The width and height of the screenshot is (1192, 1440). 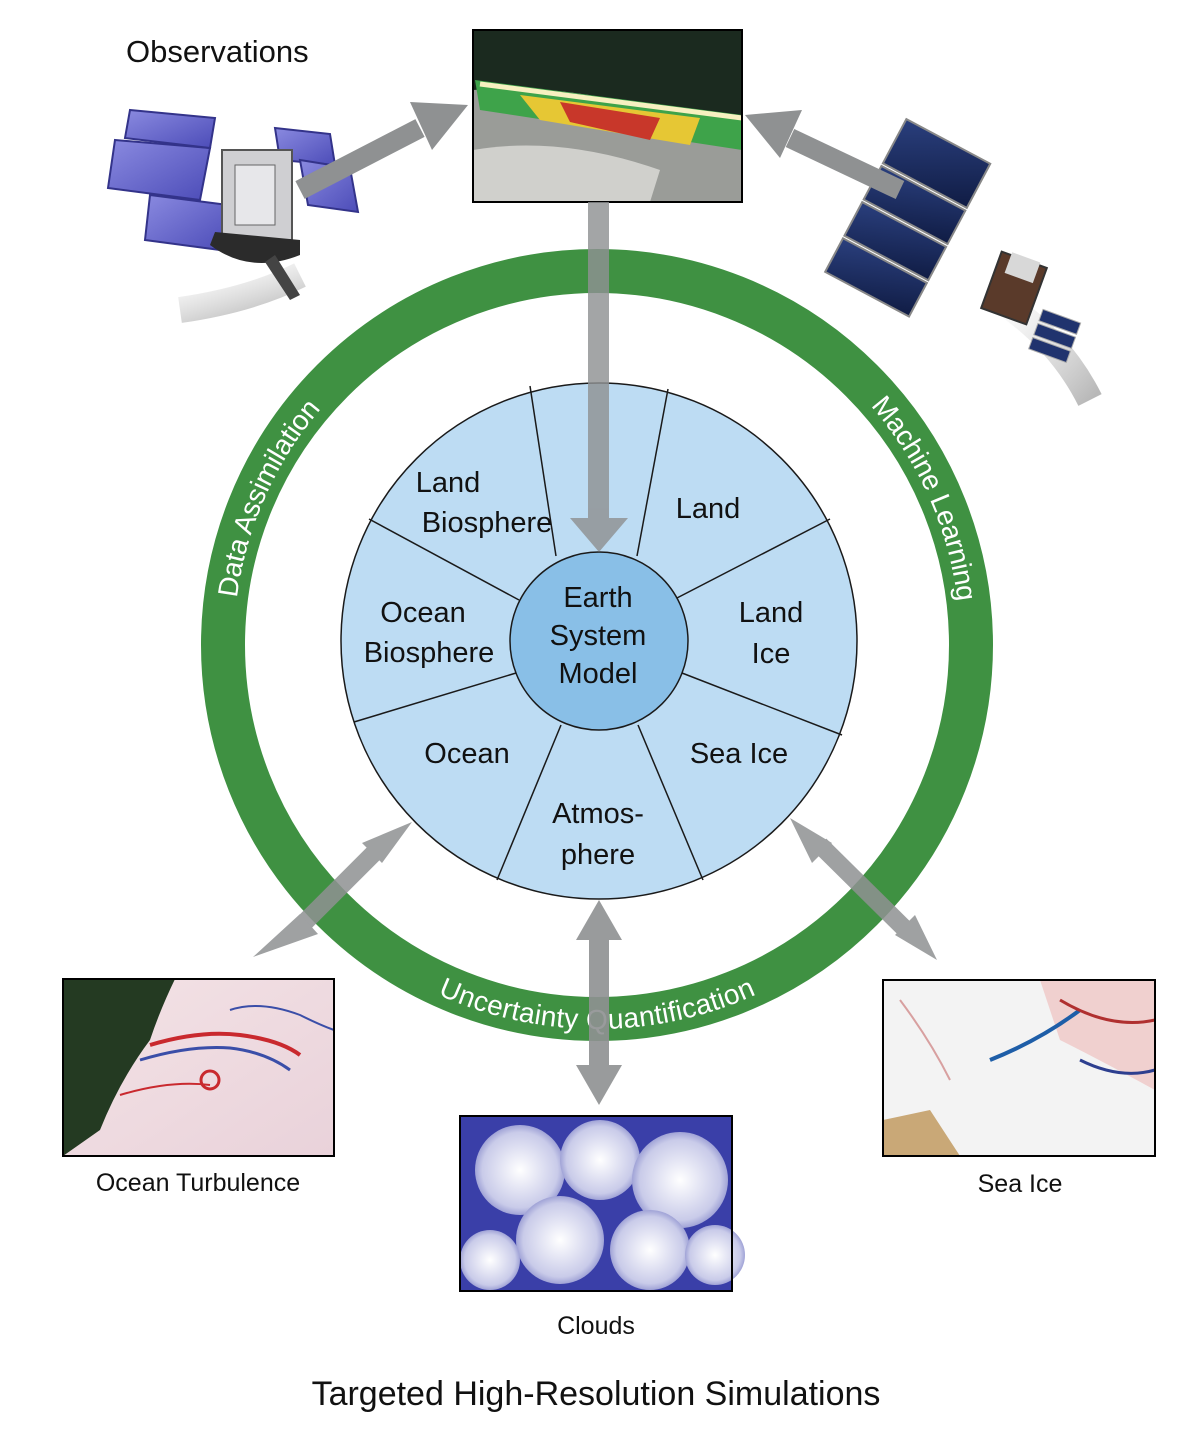 I want to click on sea-ice-image, so click(x=1019, y=1068).